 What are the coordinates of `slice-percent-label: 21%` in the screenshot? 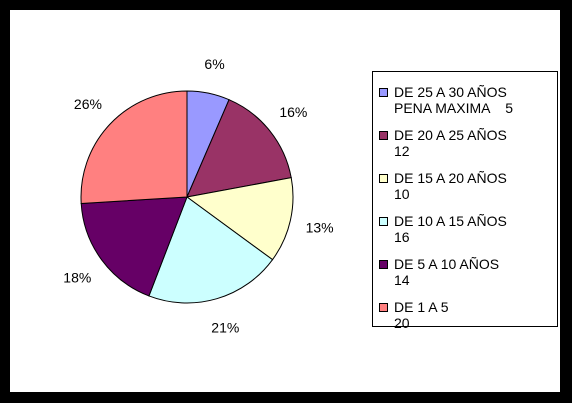 It's located at (225, 327).